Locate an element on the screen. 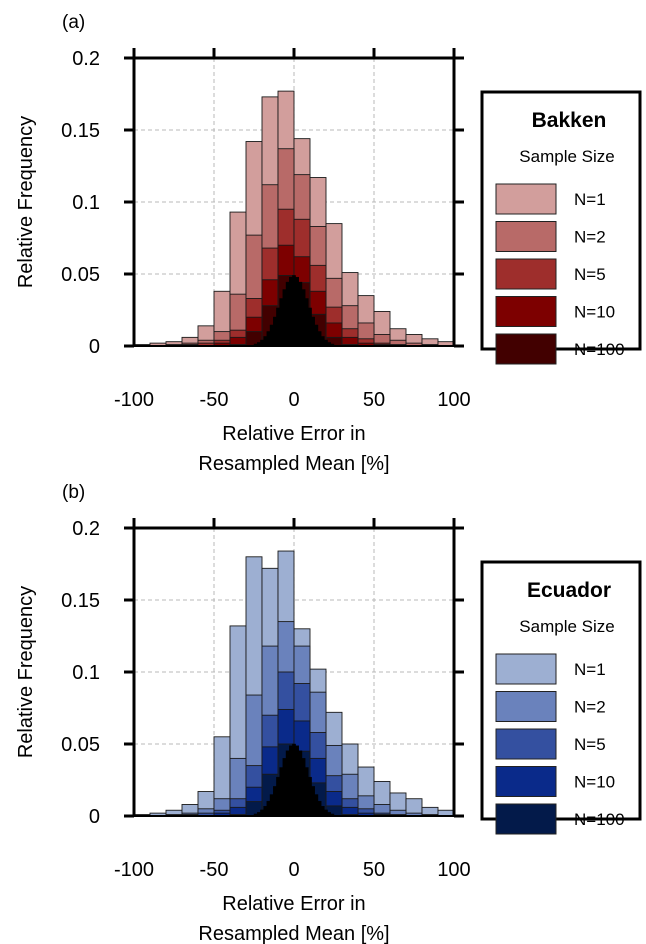 This screenshot has width=646, height=944. legend-title: Bakken is located at coordinates (569, 120).